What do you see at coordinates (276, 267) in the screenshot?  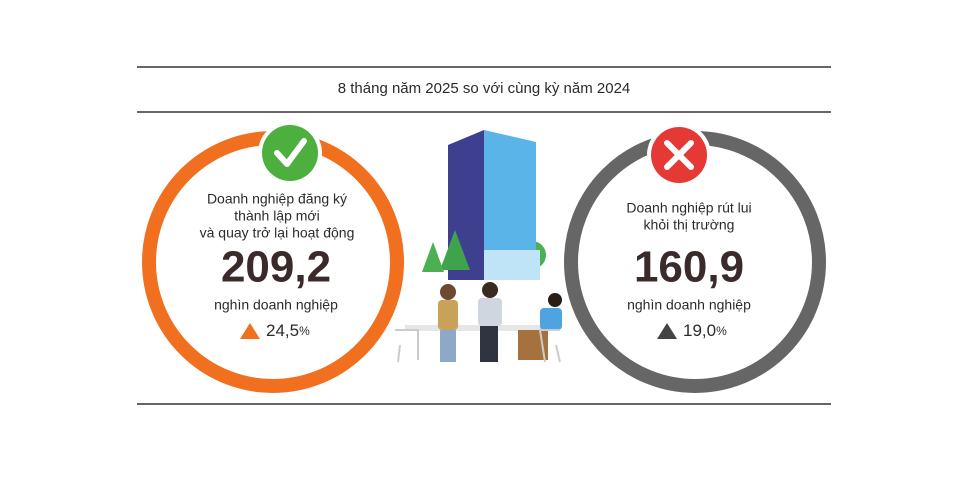 I see `value: 209,2` at bounding box center [276, 267].